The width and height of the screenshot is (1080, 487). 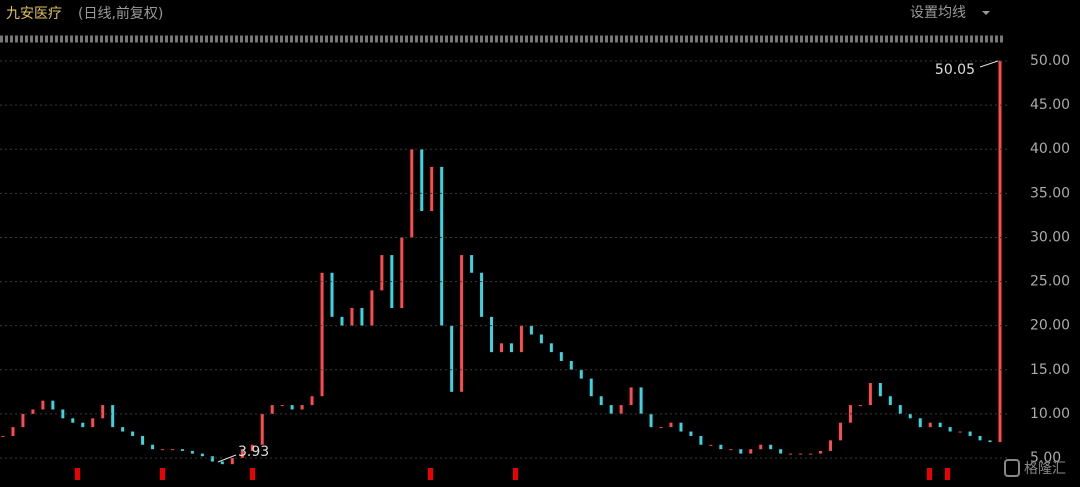 What do you see at coordinates (1045, 458) in the screenshot?
I see `y-tick-label: 5.00` at bounding box center [1045, 458].